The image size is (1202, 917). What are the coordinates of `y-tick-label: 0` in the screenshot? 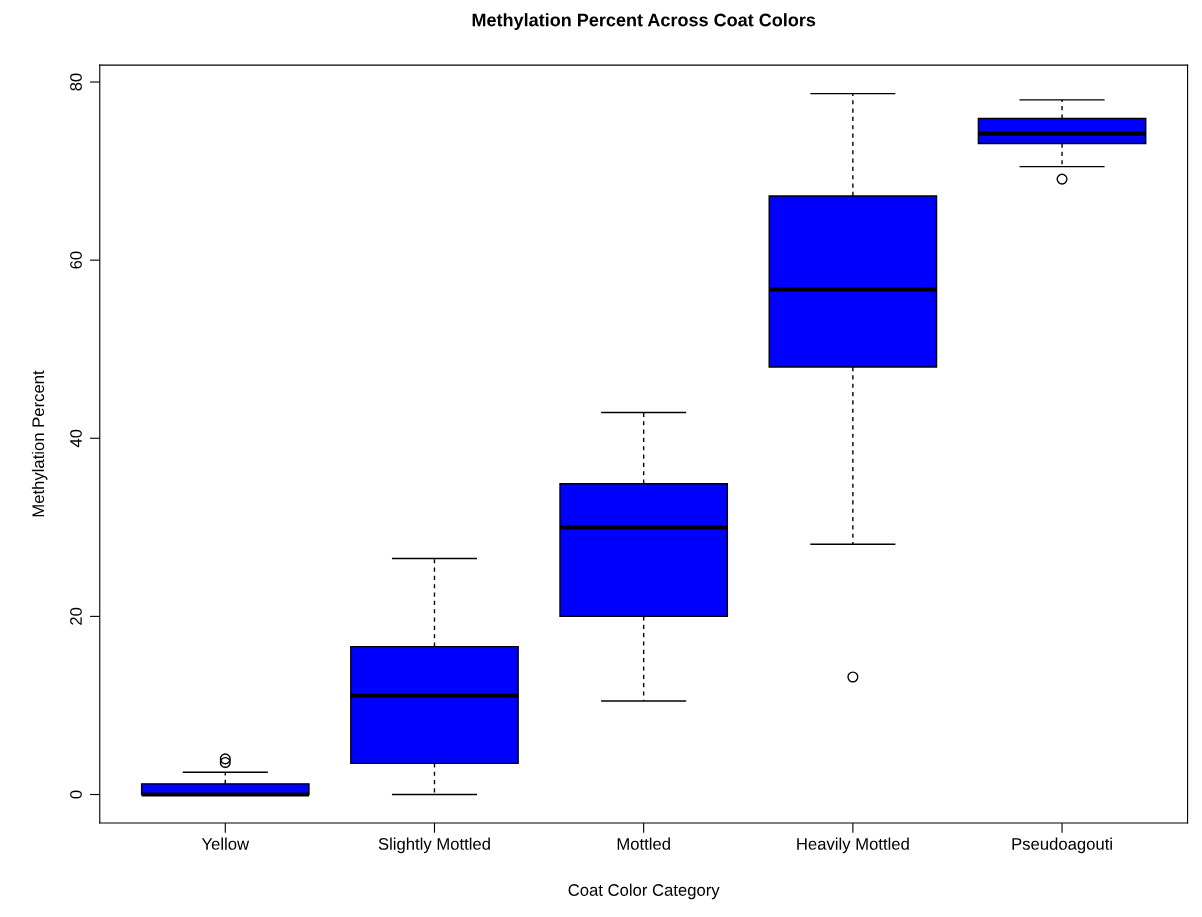 It's located at (76, 794).